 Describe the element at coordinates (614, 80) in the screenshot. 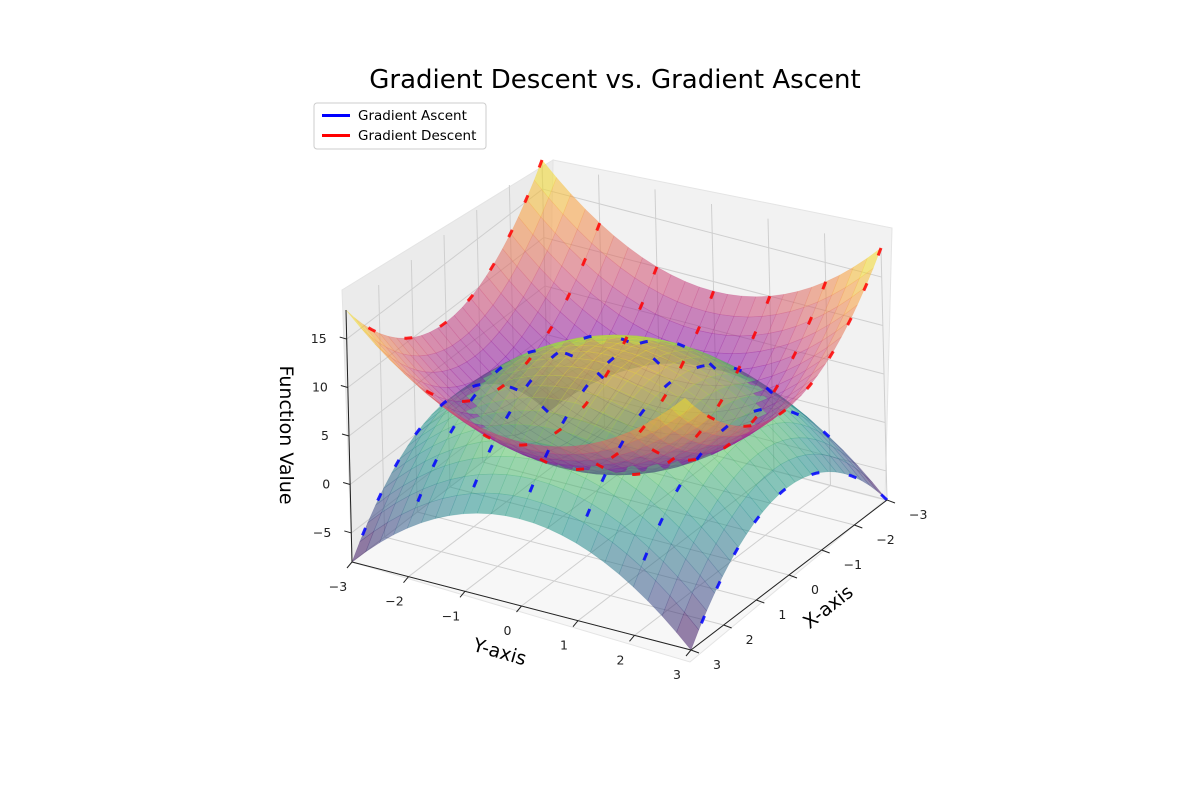

I see `chart-title: Gradient Descent vs. Gradient Ascent` at that location.